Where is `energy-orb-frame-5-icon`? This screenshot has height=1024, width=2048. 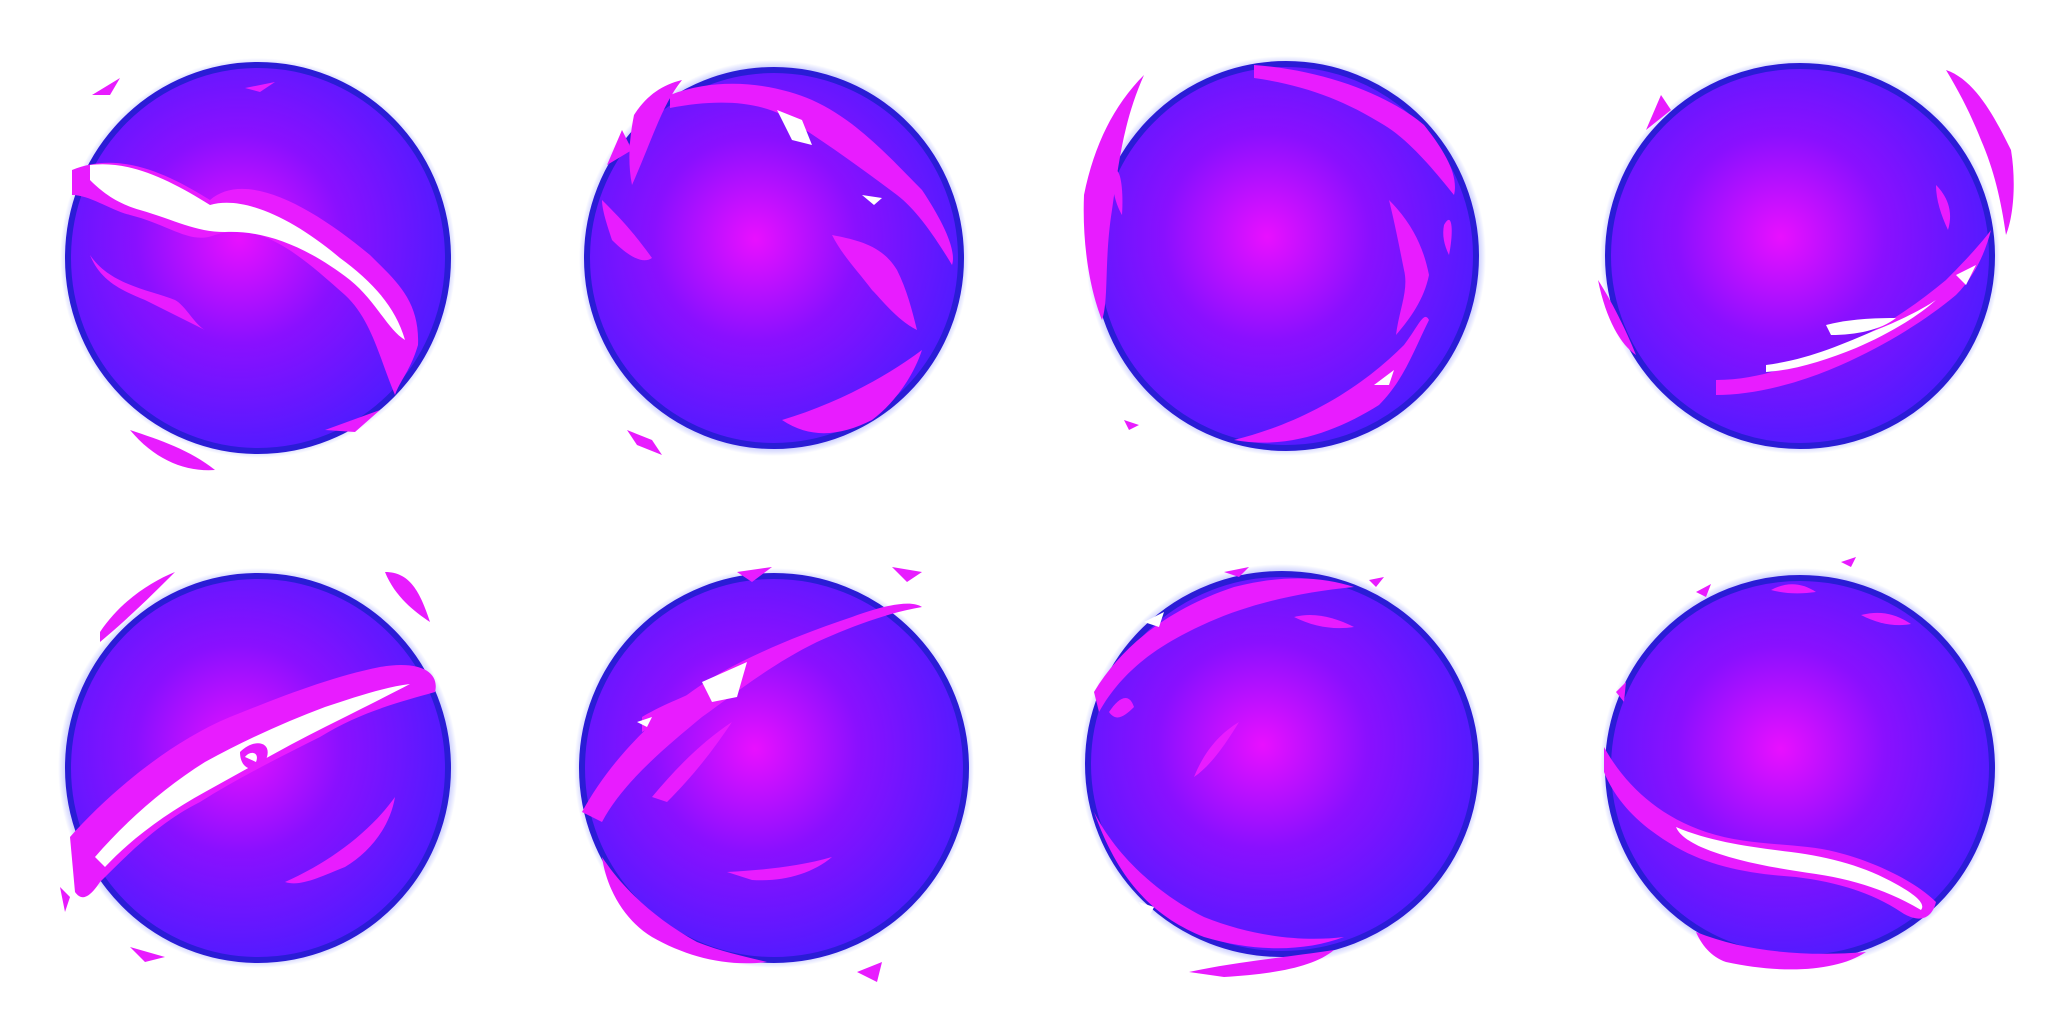 energy-orb-frame-5-icon is located at coordinates (258, 768).